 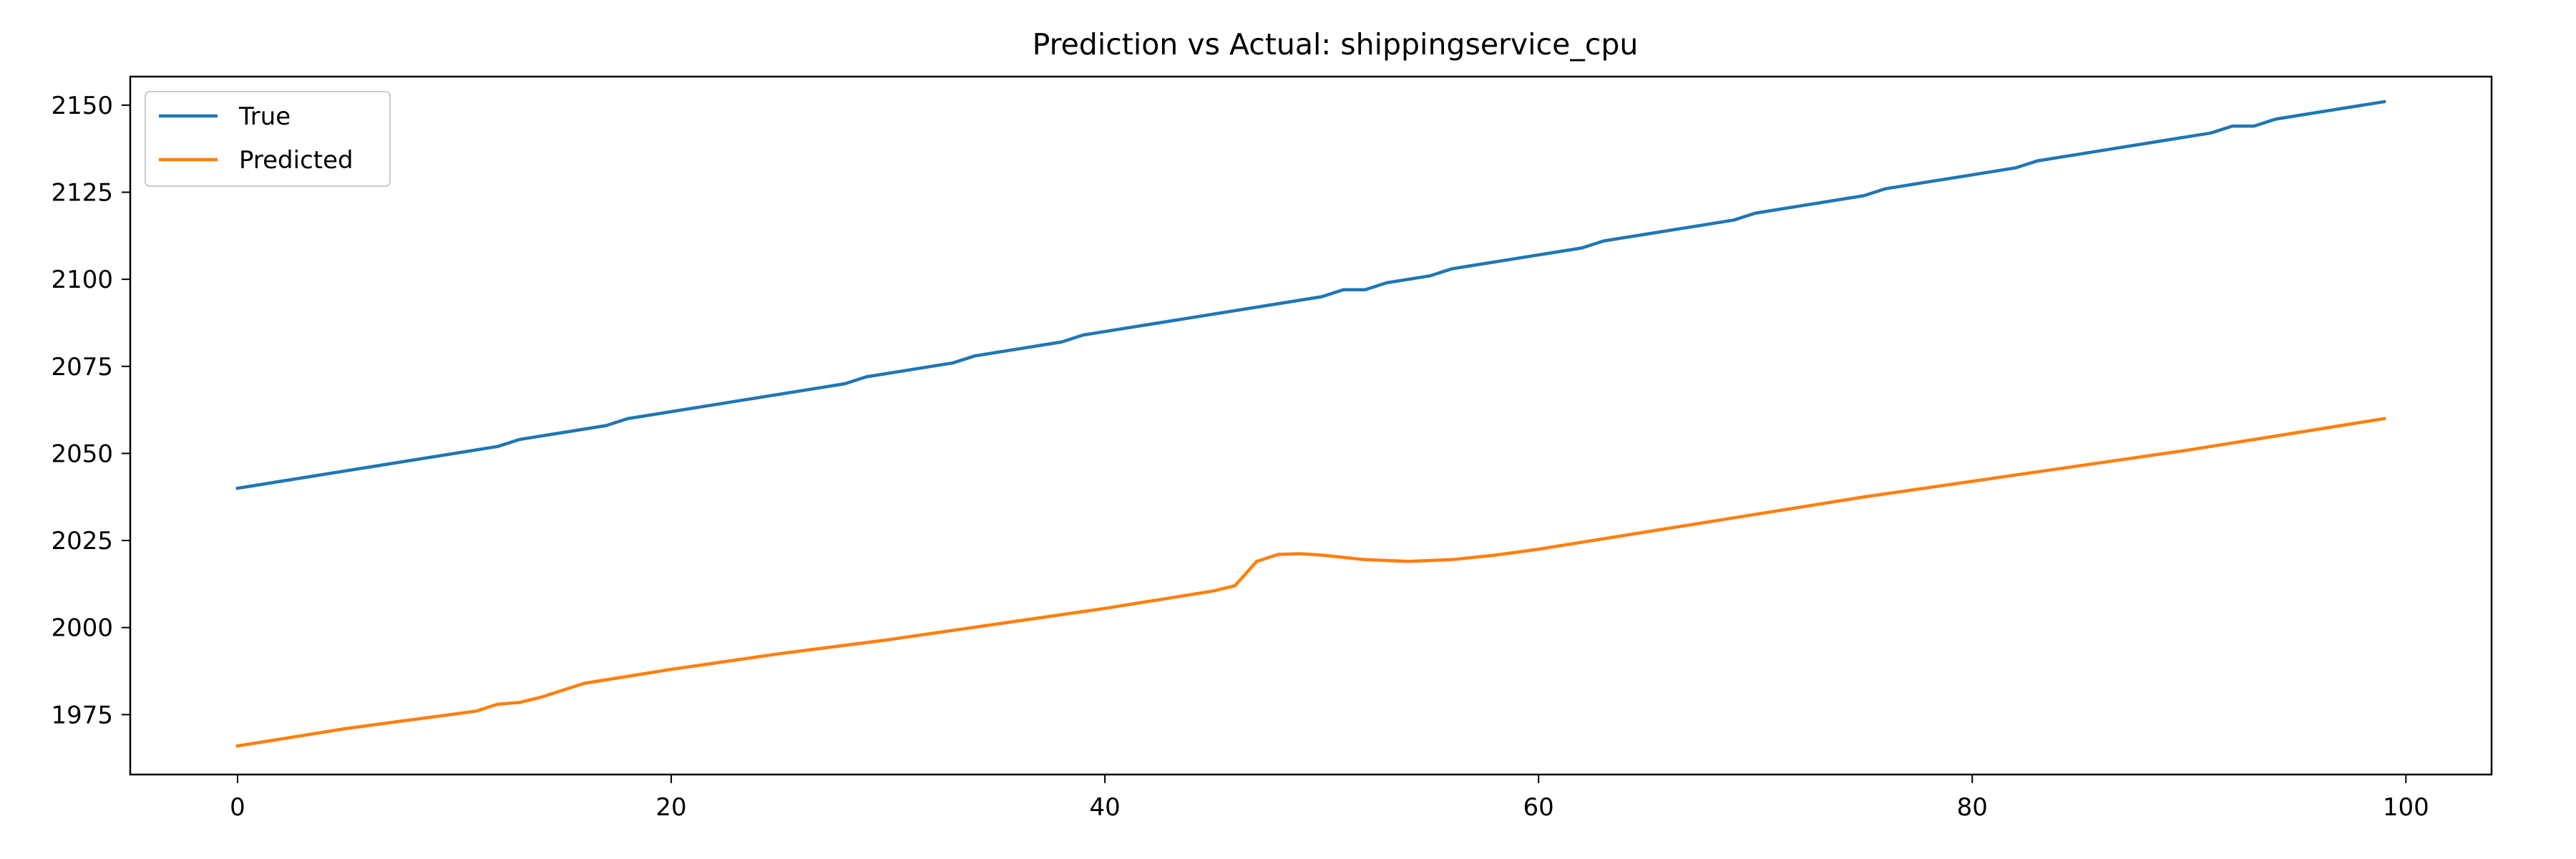 I want to click on y-tick-label: 2025, so click(x=82, y=541).